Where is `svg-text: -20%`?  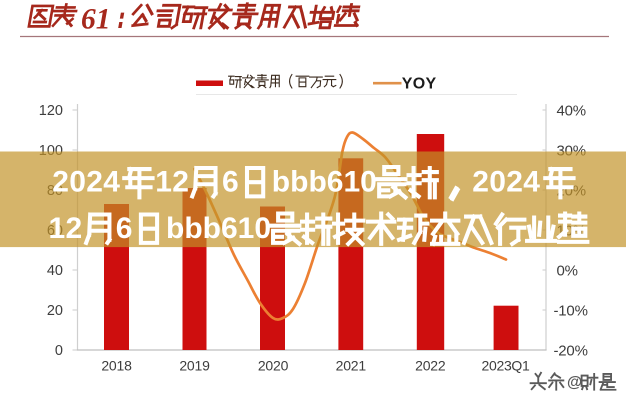
svg-text: -20% is located at coordinates (571, 350).